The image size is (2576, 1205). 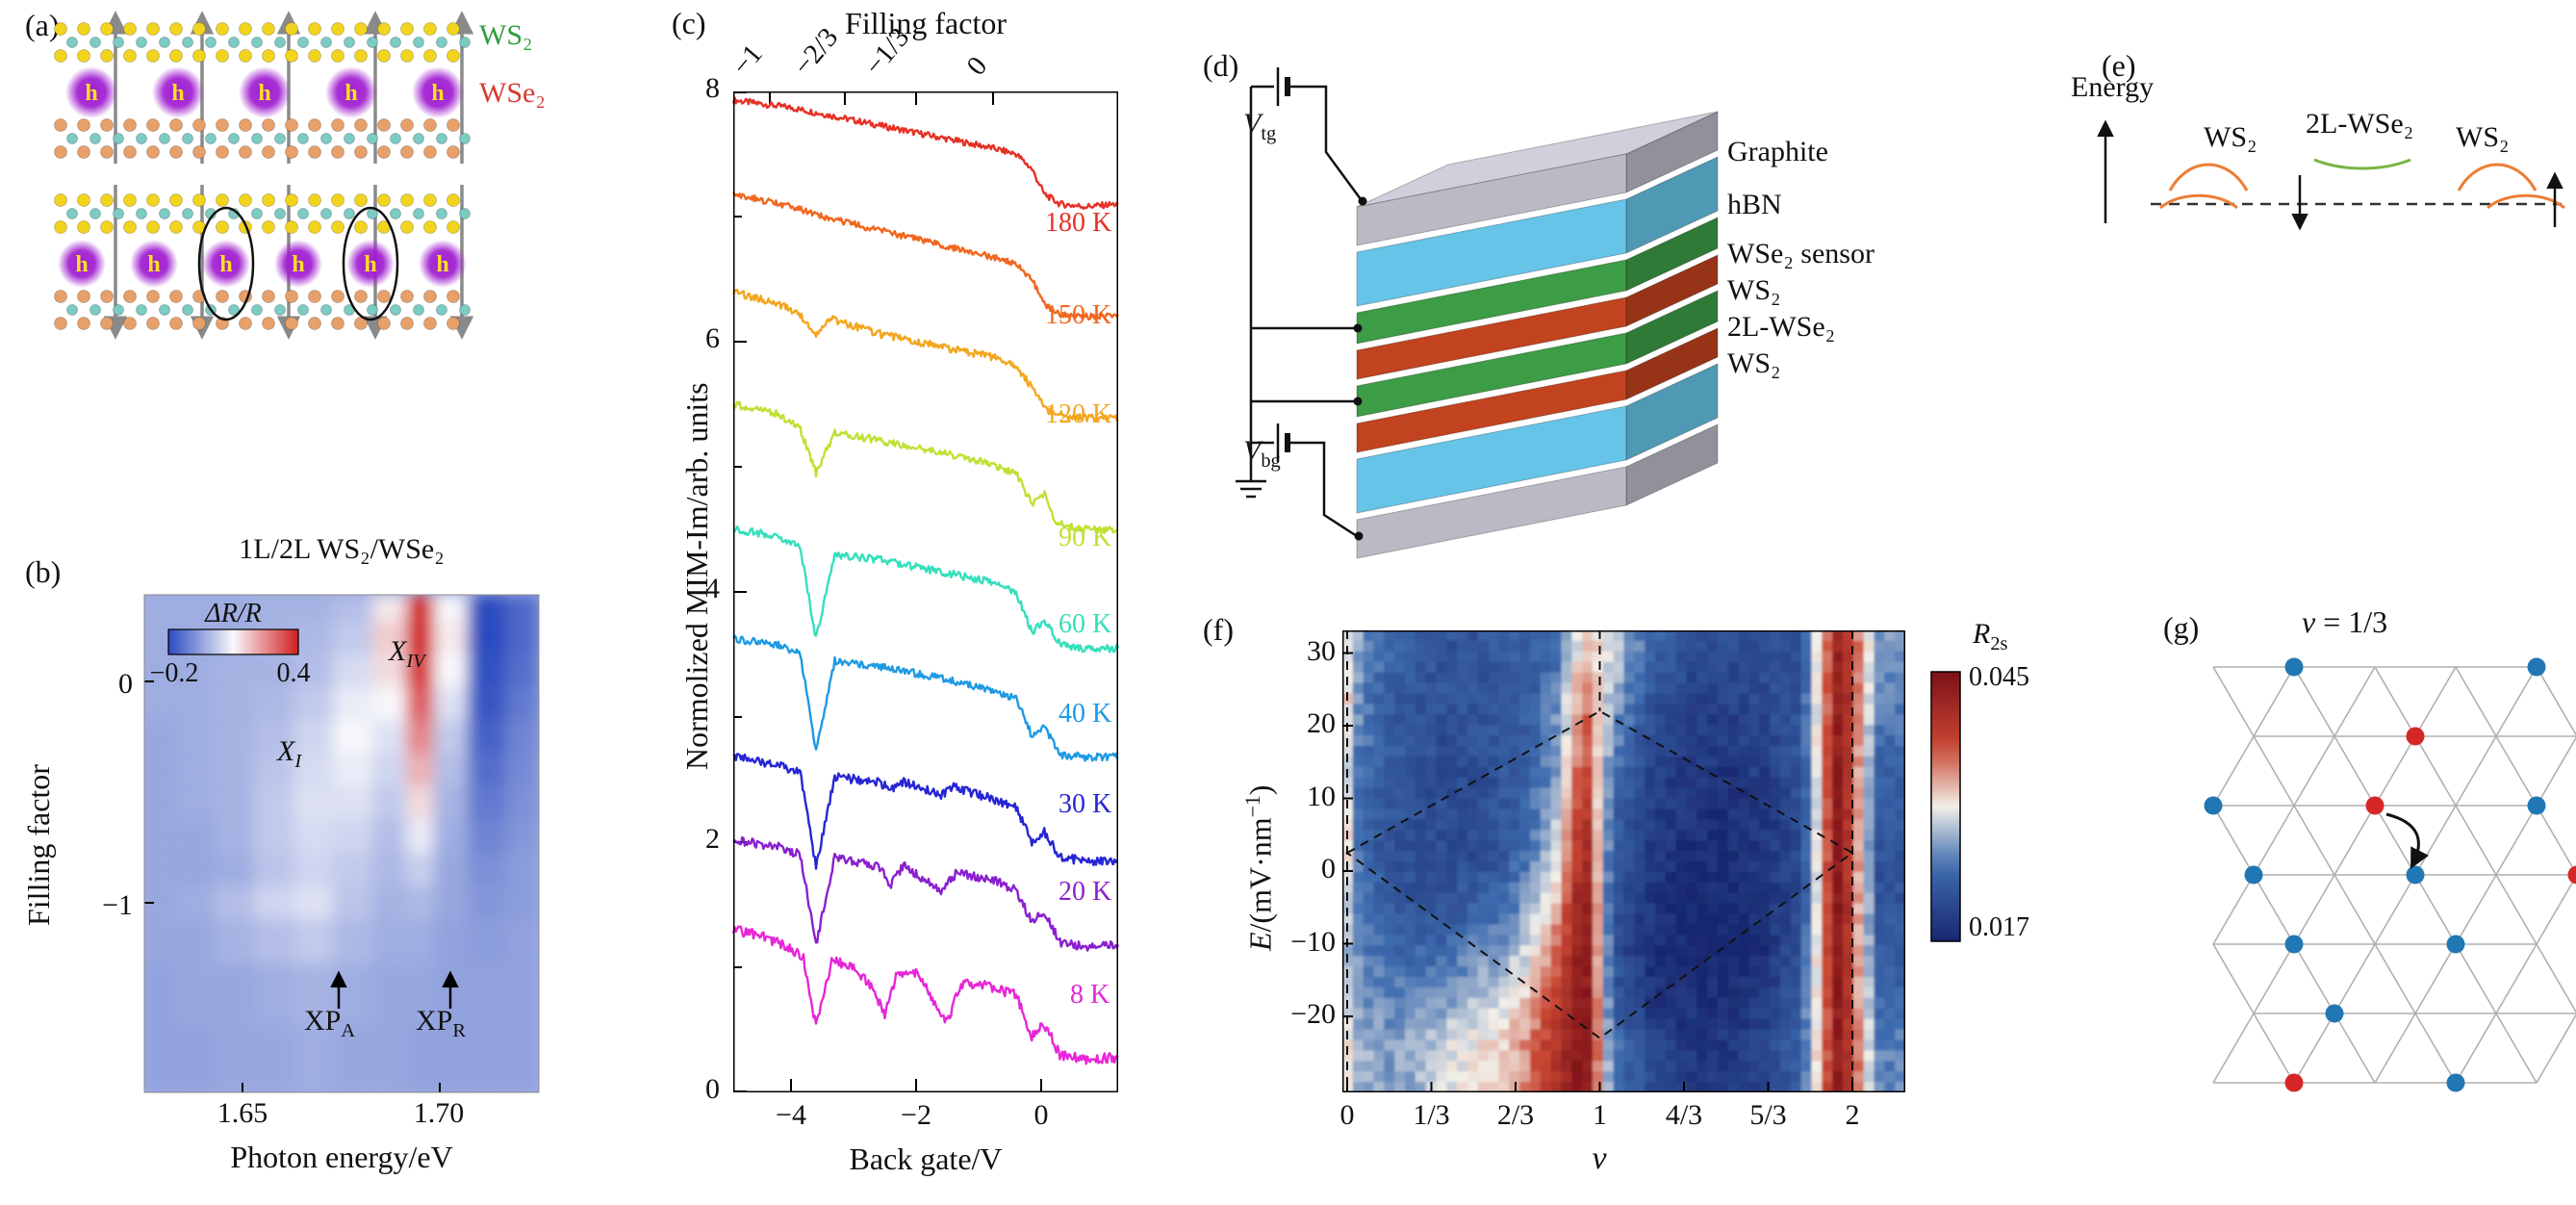 I want to click on curve-label-30K: 30 K, so click(x=1085, y=804).